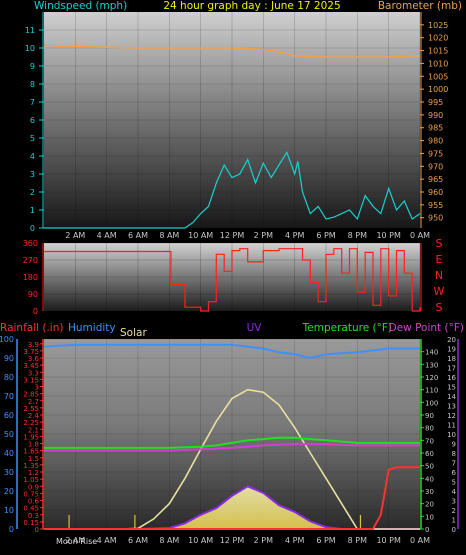  Describe the element at coordinates (37, 530) in the screenshot. I see `rainfall-tick-label: 0` at that location.